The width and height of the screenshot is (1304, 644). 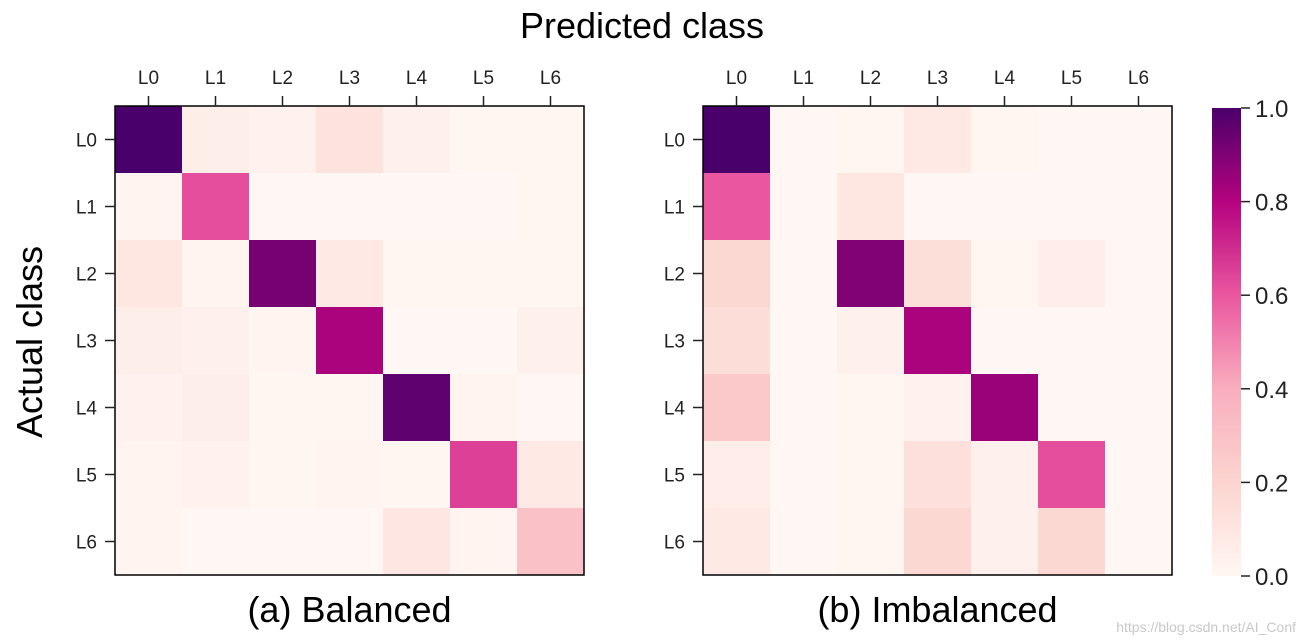 What do you see at coordinates (674, 208) in the screenshot?
I see `y-tick-label: L1` at bounding box center [674, 208].